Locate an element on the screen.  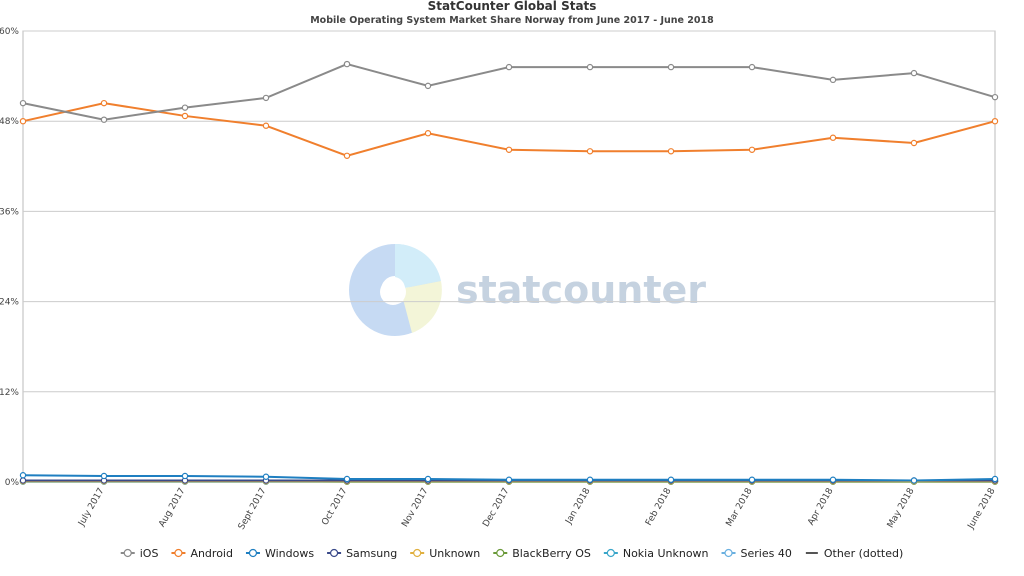
legend-item: Series 40 is located at coordinates (756, 553).